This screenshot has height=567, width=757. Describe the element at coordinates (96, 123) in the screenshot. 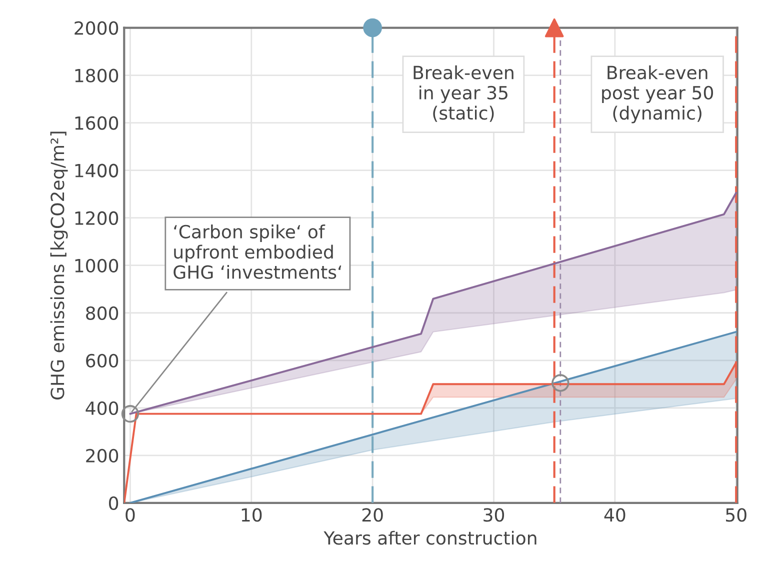

I see `y-tick-label: 1600` at that location.